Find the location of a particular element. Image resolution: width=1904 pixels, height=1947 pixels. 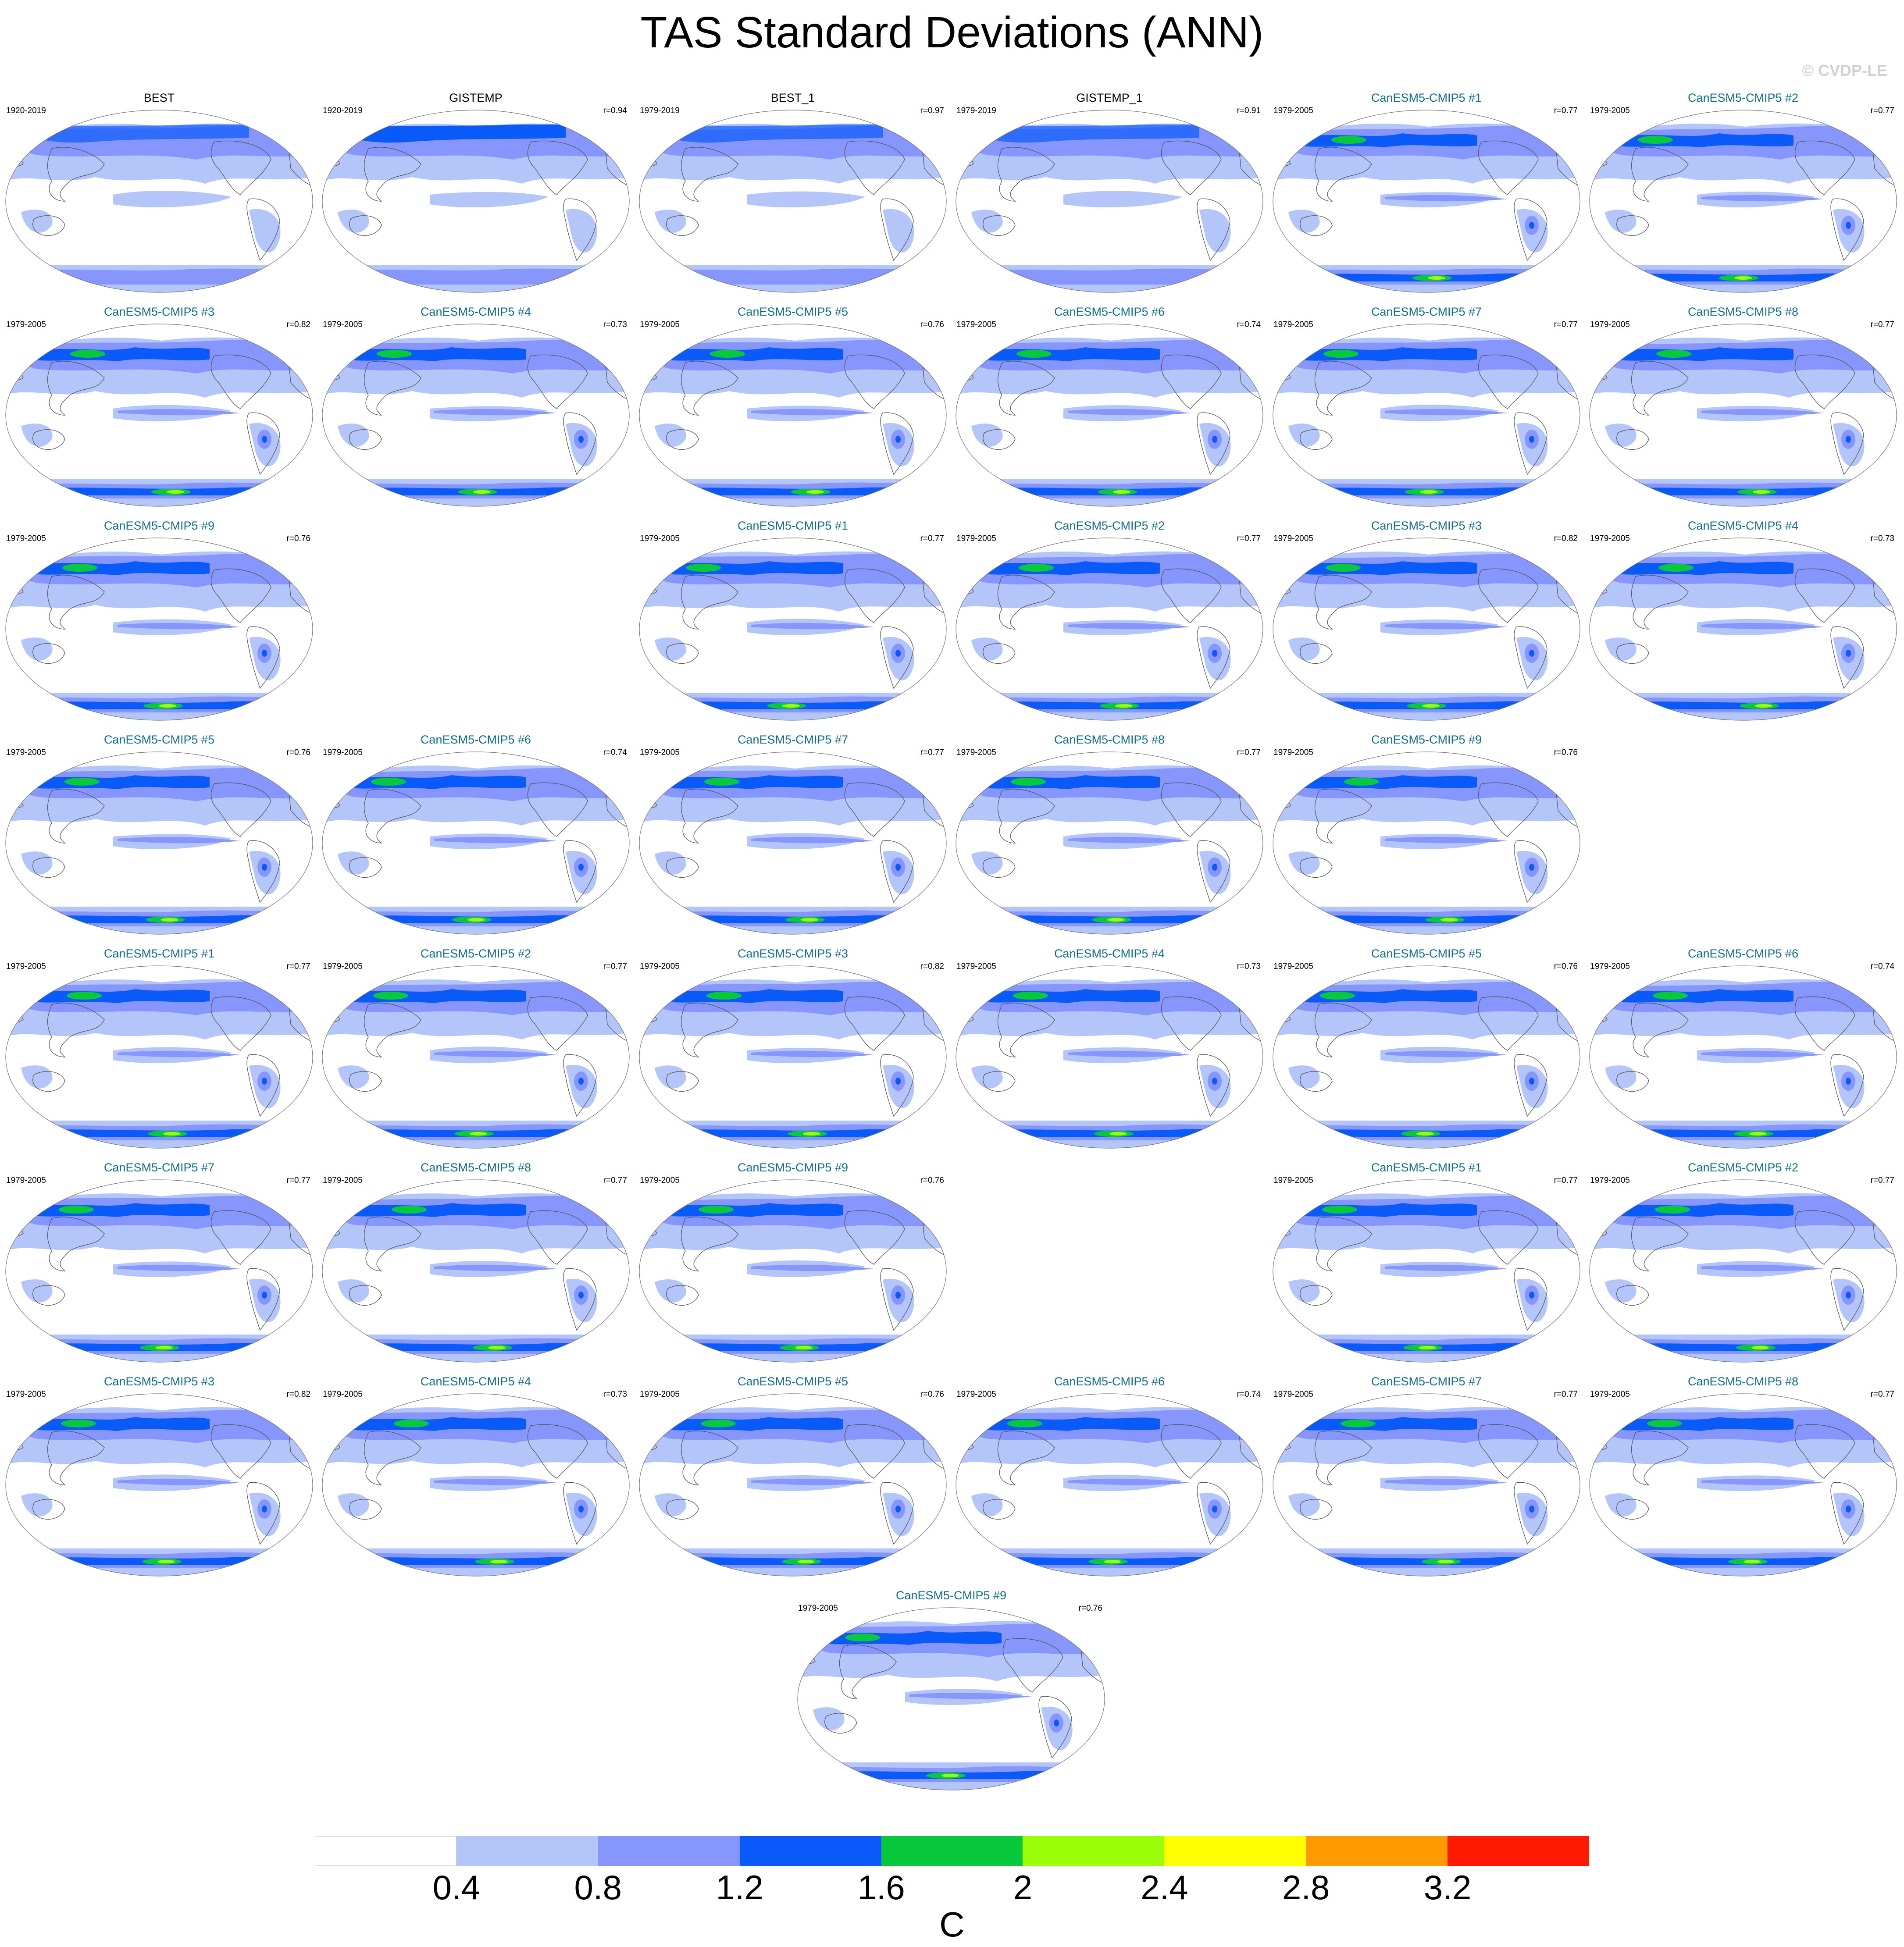

colorbar-units: C is located at coordinates (952, 1924).